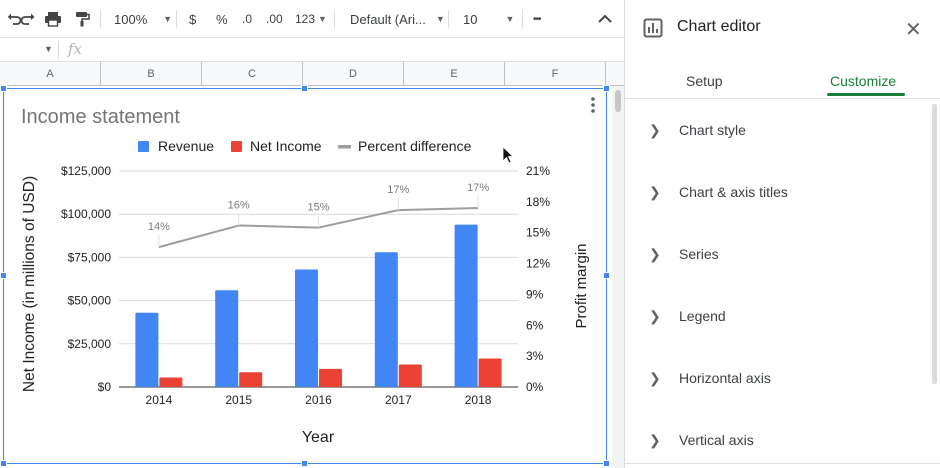 The image size is (940, 468). I want to click on column-header-a: A, so click(50, 74).